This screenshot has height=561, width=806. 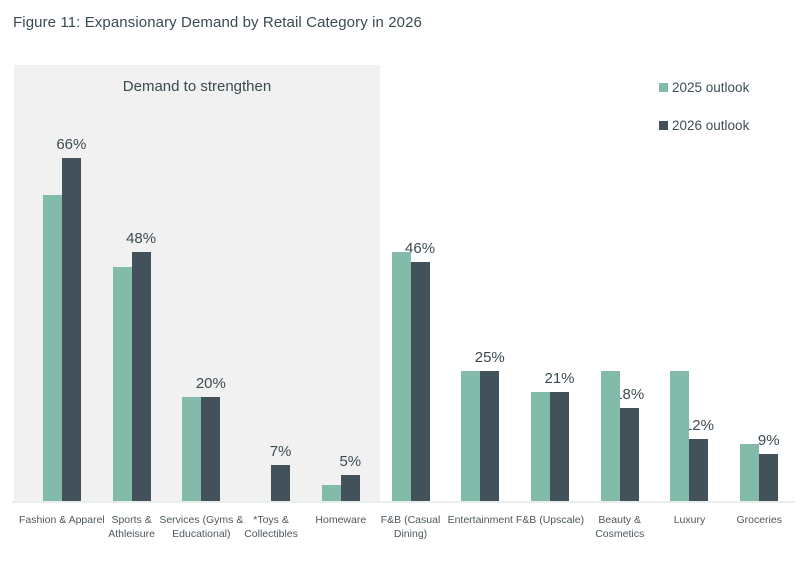 I want to click on bar-group: 12%, so click(x=690, y=283).